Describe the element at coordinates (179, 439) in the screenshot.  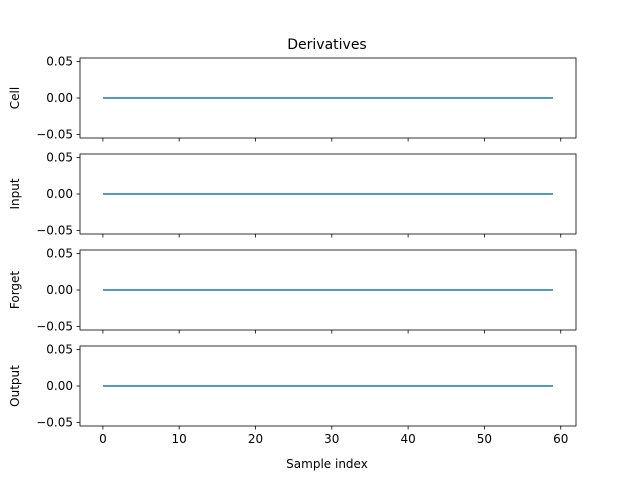
I see `x-tick-label: 10` at that location.